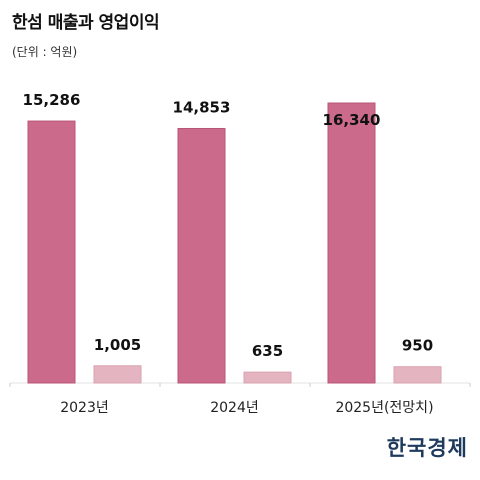  I want to click on category-label-1: 2024년, so click(234, 408).